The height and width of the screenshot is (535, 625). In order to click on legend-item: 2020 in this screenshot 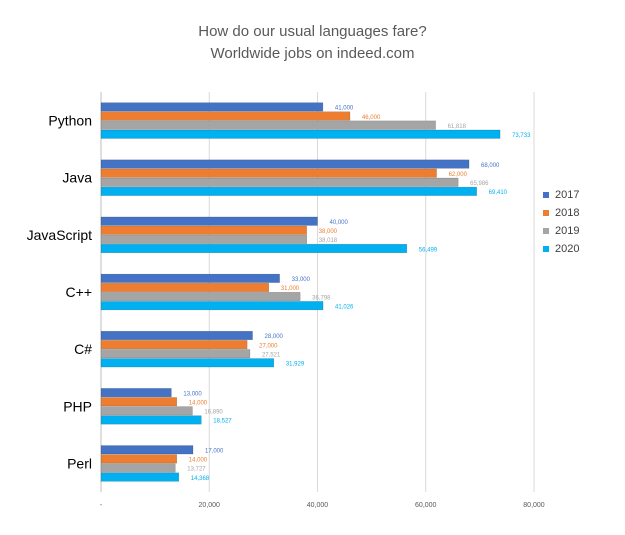, I will do `click(561, 249)`.